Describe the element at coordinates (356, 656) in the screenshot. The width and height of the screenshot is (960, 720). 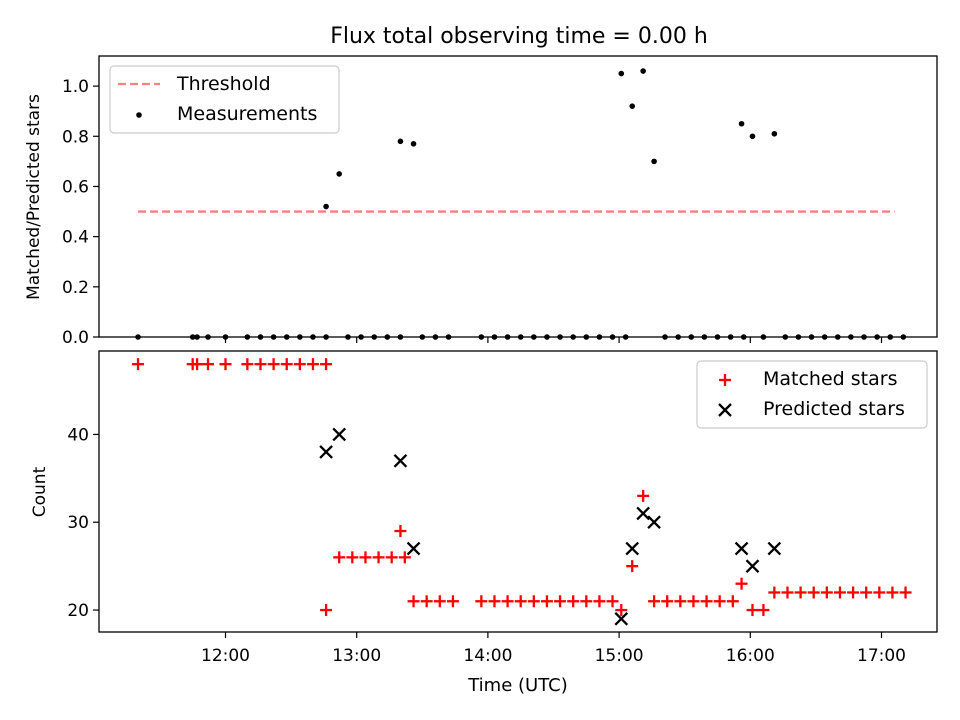
I see `bottom-x-tick-label: 13:00` at that location.